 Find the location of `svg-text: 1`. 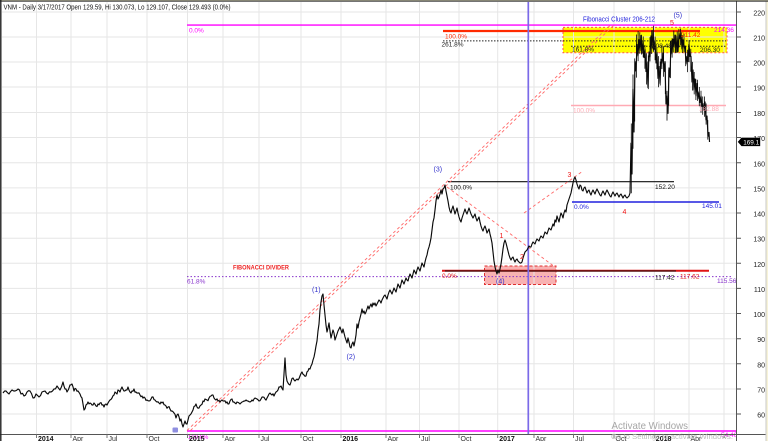

svg-text: 1 is located at coordinates (502, 236).